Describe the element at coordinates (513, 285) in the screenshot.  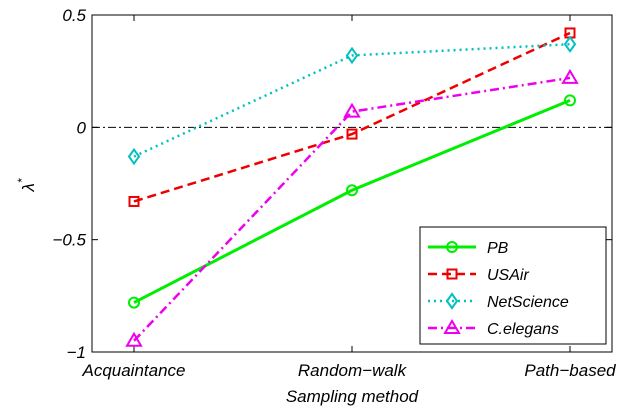
I see `legend: PB USAir NetScience C.elegans` at that location.